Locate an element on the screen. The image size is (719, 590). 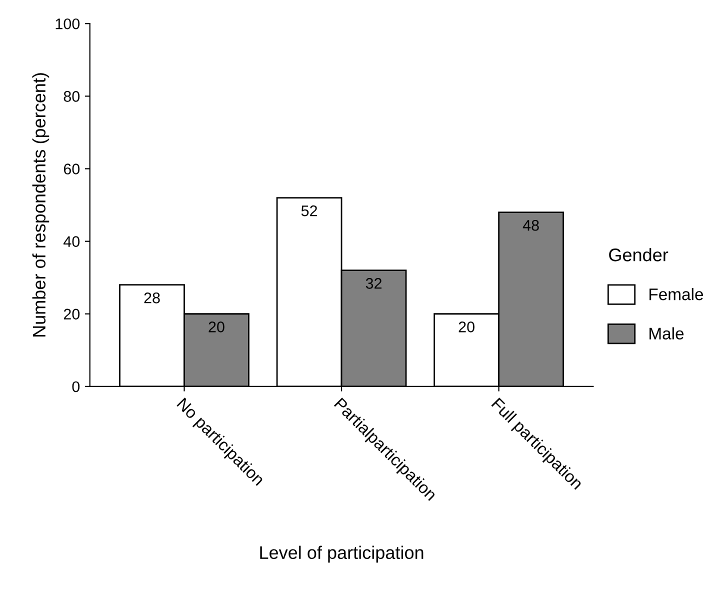
data-label: 48 is located at coordinates (530, 225).